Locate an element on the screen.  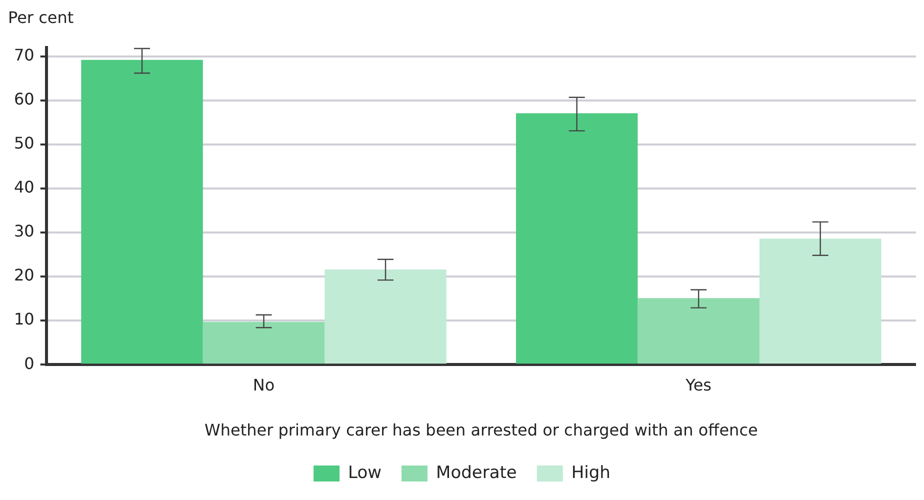
y-tick-label: 50 is located at coordinates (24, 143).